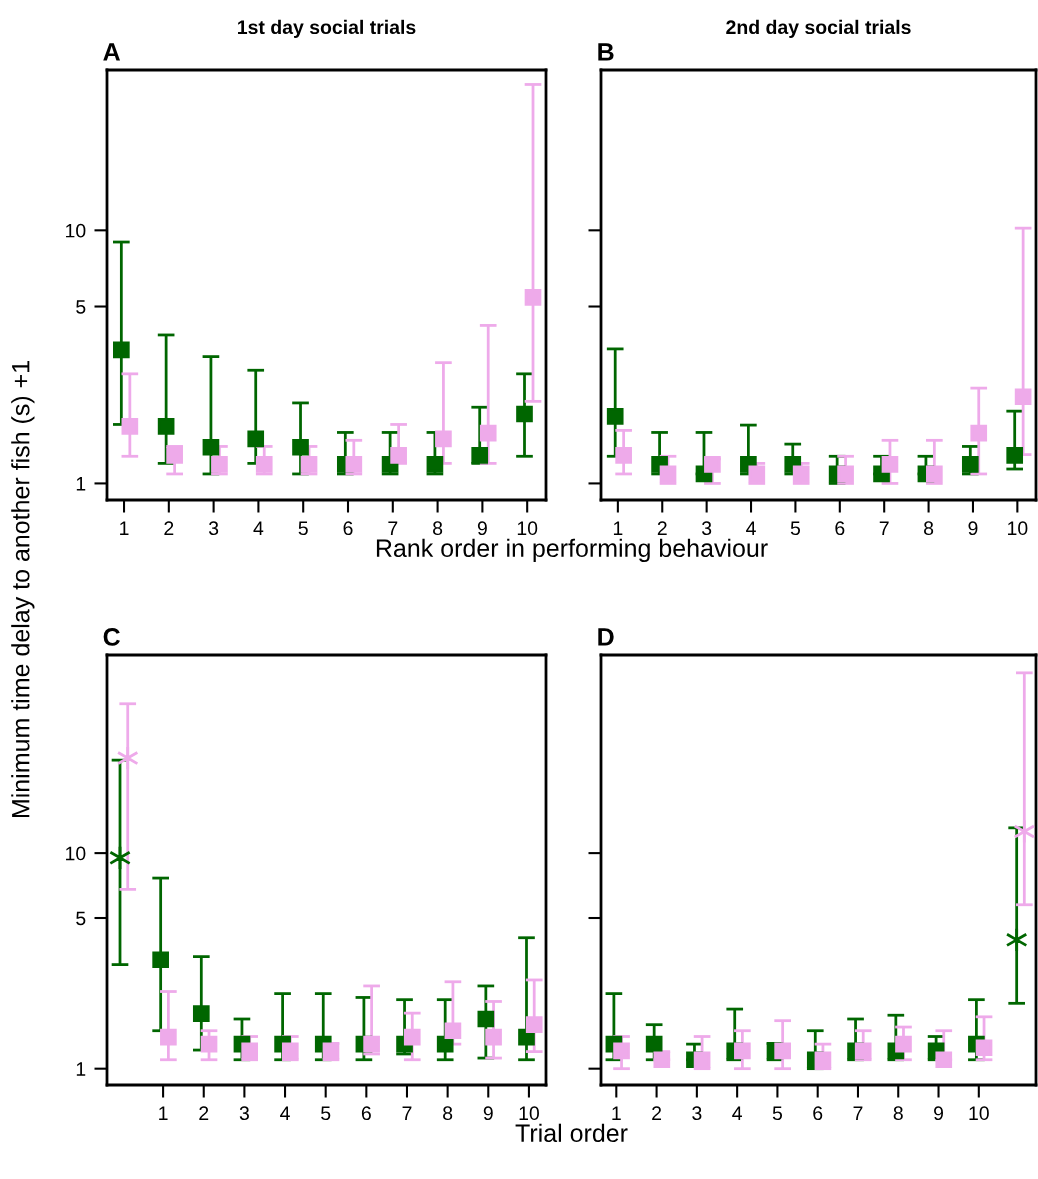 This screenshot has width=1038, height=1179. Describe the element at coordinates (571, 1133) in the screenshot. I see `x-axis-title: Trial order` at that location.